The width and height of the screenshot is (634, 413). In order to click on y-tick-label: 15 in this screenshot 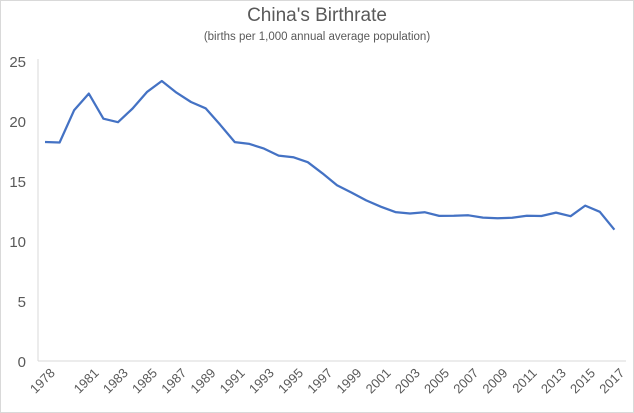, I will do `click(17, 182)`.